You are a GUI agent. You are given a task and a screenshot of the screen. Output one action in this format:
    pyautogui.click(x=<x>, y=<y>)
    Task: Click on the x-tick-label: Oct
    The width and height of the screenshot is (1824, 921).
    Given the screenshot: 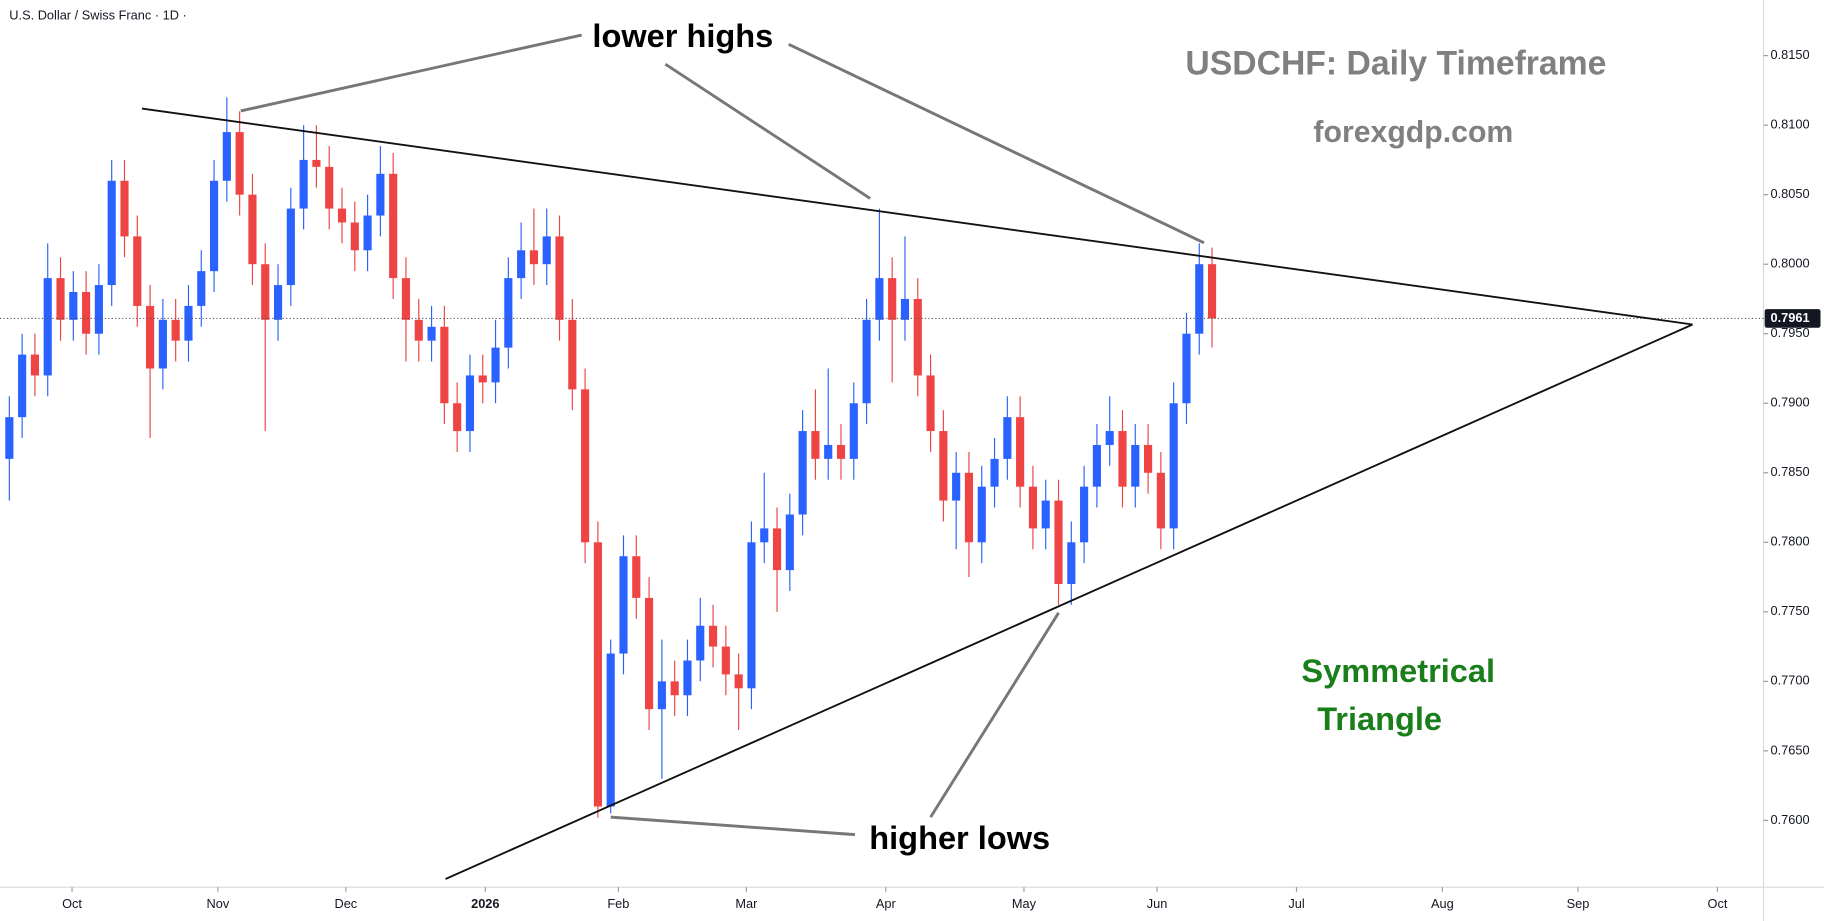 What is the action you would take?
    pyautogui.click(x=1718, y=903)
    